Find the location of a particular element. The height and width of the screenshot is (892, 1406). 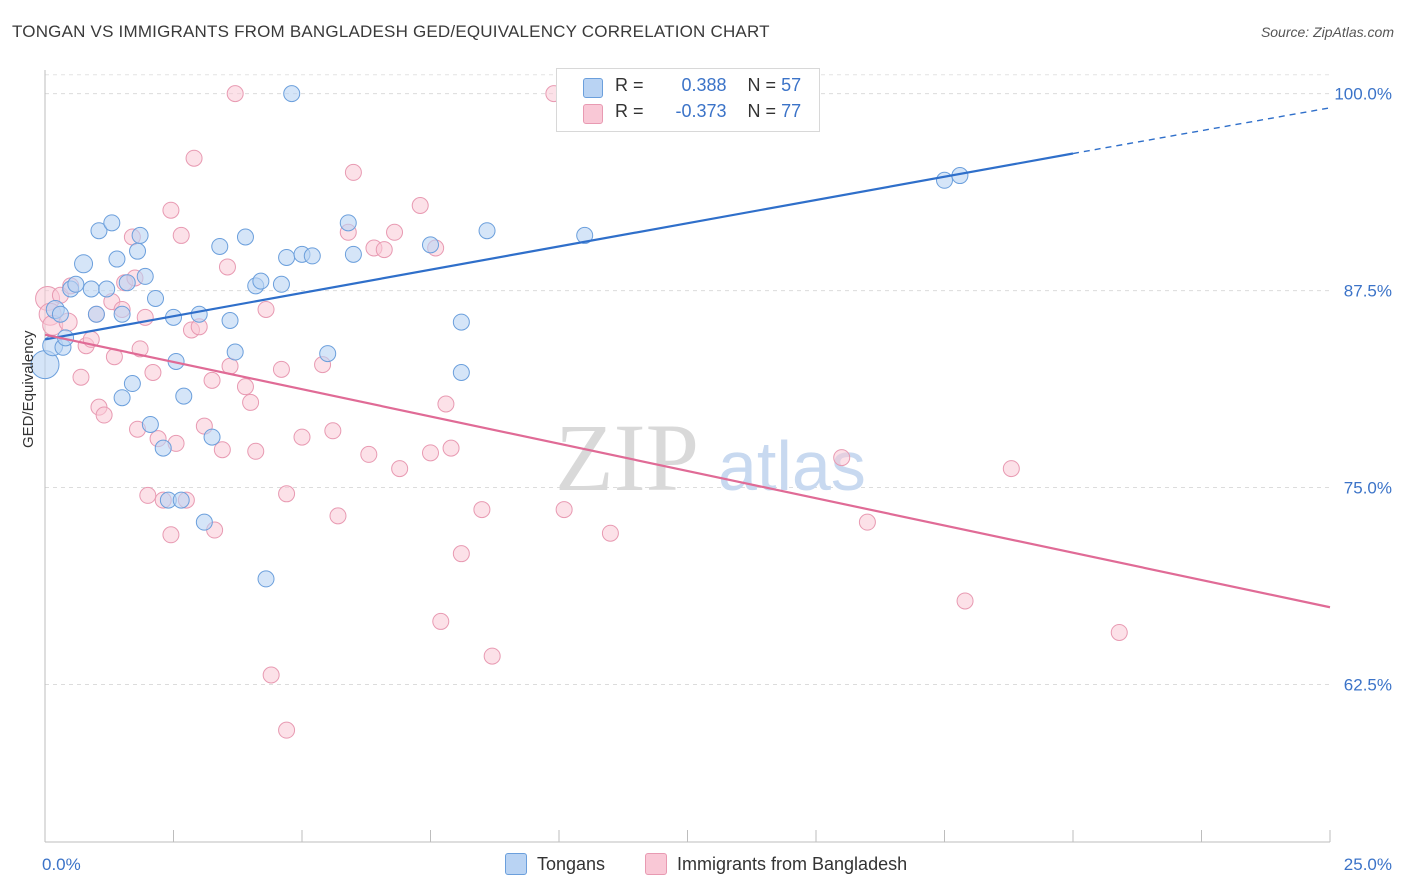

source-label: Source: ZipAtlas.com is located at coordinates (1327, 32).